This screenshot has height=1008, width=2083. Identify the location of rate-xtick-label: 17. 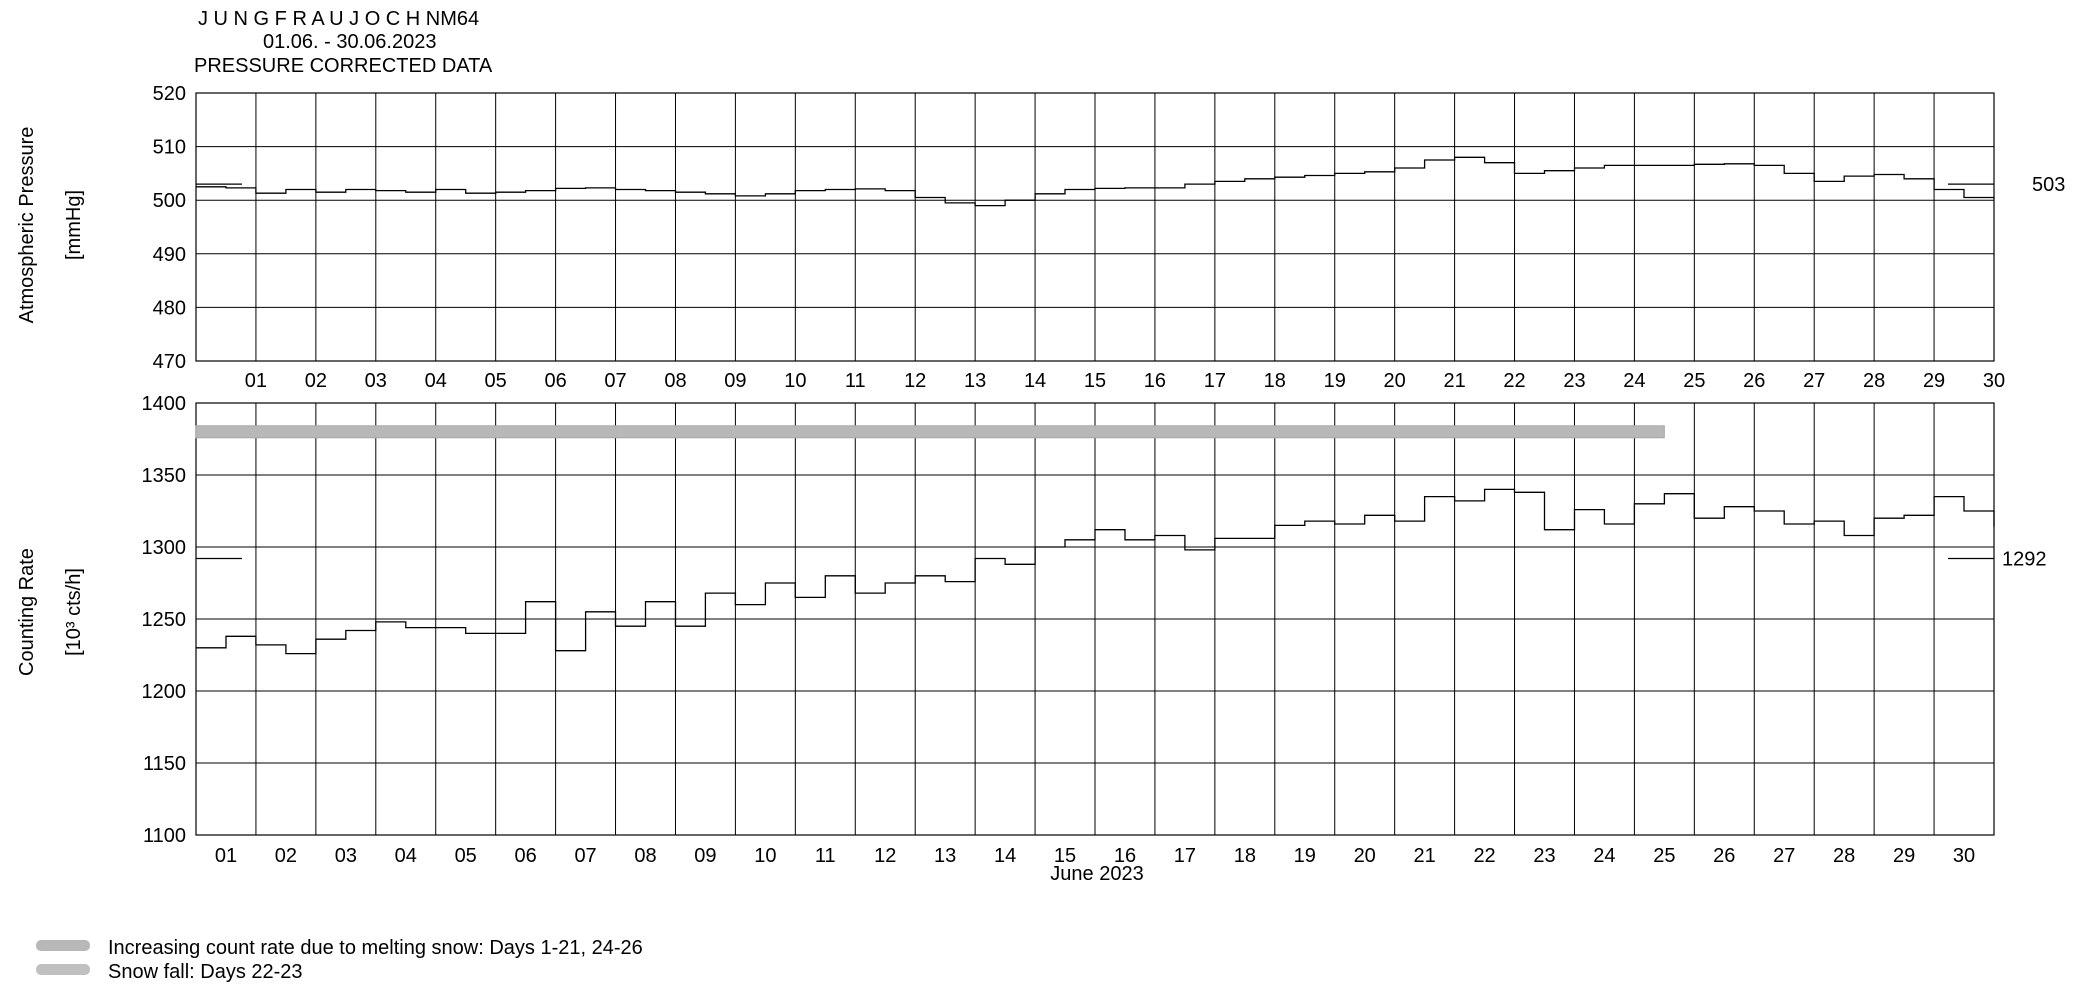
(1185, 856).